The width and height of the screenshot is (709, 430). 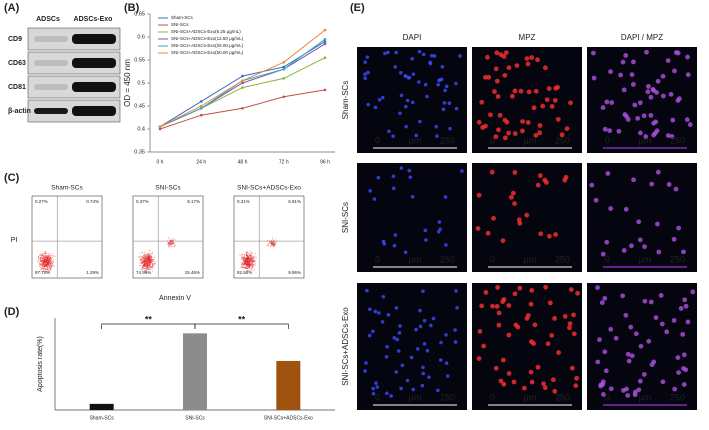 What do you see at coordinates (182, 17) in the screenshot?
I see `legend-label: Sham-SCs` at bounding box center [182, 17].